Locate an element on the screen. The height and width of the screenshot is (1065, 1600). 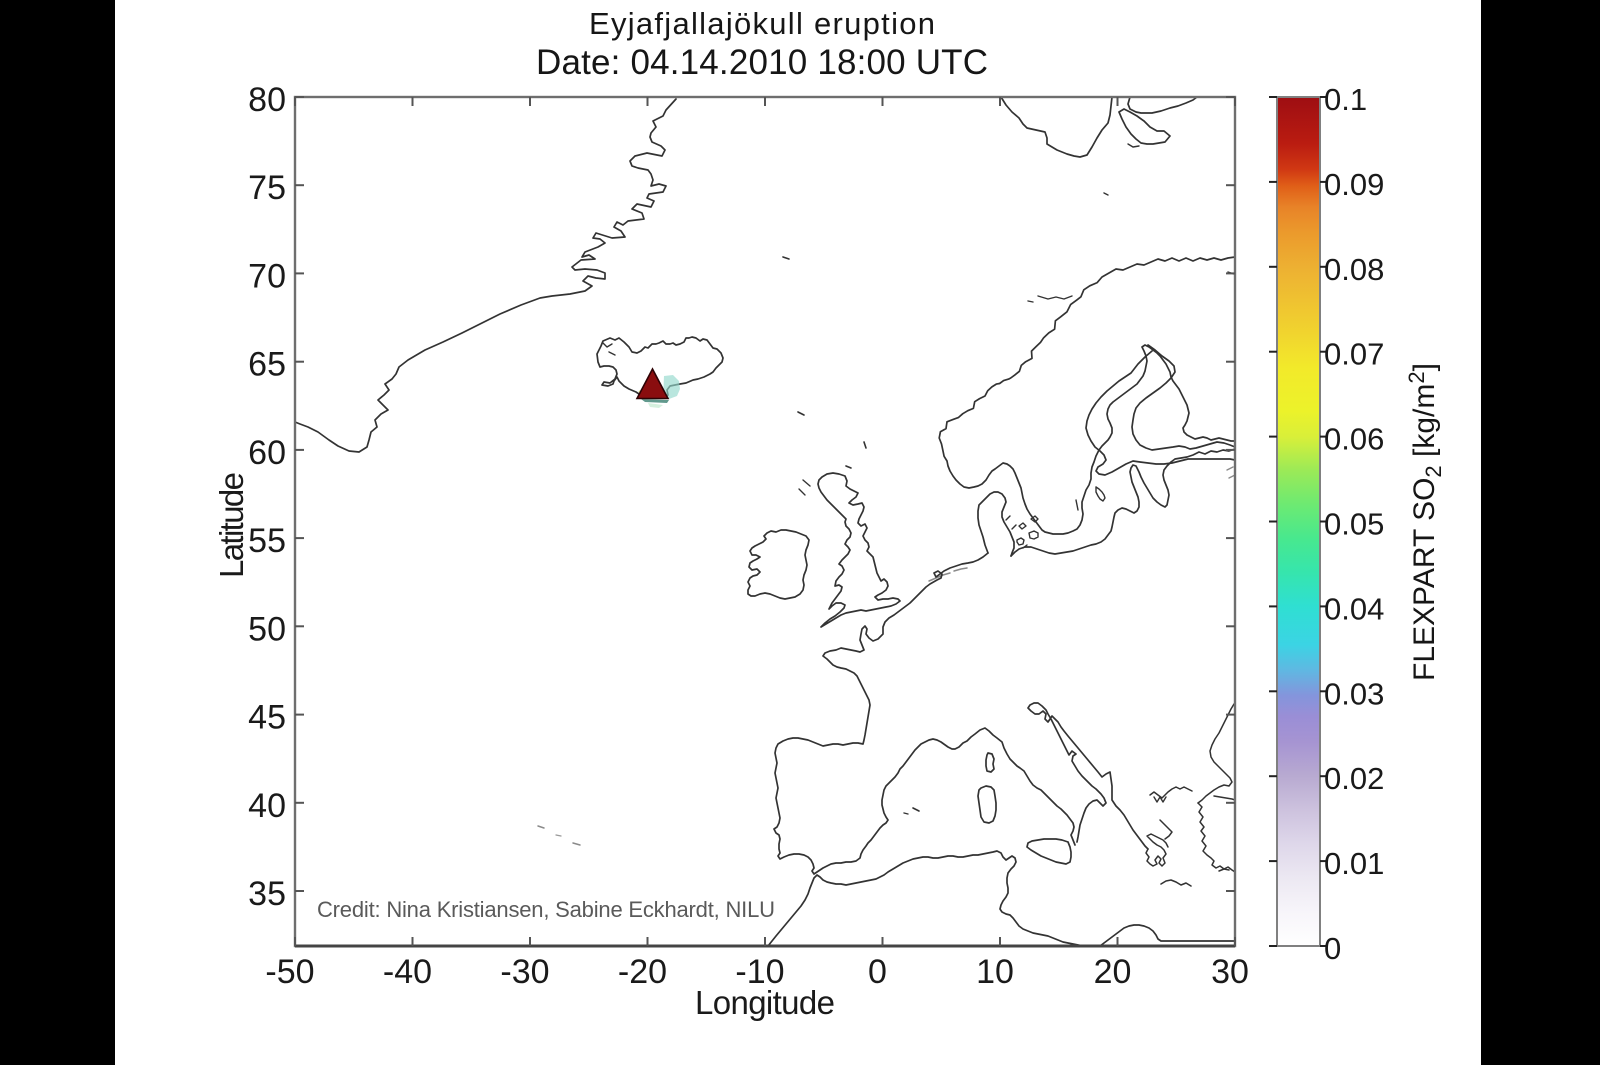
svg-text: 0.09 is located at coordinates (1354, 184).